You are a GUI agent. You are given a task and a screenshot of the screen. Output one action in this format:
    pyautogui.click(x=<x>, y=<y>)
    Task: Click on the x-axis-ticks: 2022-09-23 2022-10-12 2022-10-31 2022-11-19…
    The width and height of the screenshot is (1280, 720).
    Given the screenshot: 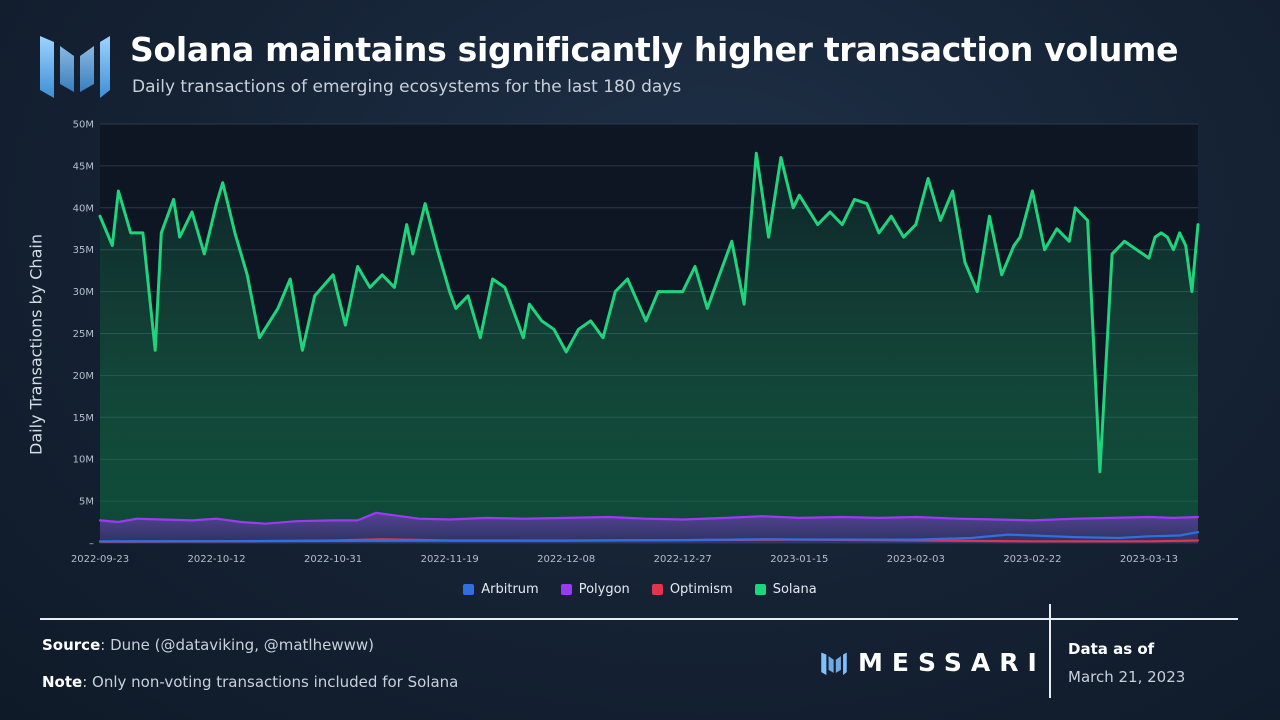 What is the action you would take?
    pyautogui.click(x=624, y=559)
    